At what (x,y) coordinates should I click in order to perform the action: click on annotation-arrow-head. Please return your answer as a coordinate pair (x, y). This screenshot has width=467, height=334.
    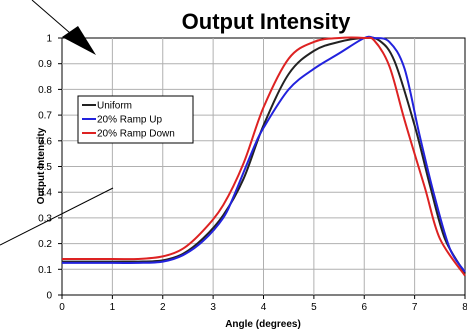
    Looking at the image, I should click on (79, 40).